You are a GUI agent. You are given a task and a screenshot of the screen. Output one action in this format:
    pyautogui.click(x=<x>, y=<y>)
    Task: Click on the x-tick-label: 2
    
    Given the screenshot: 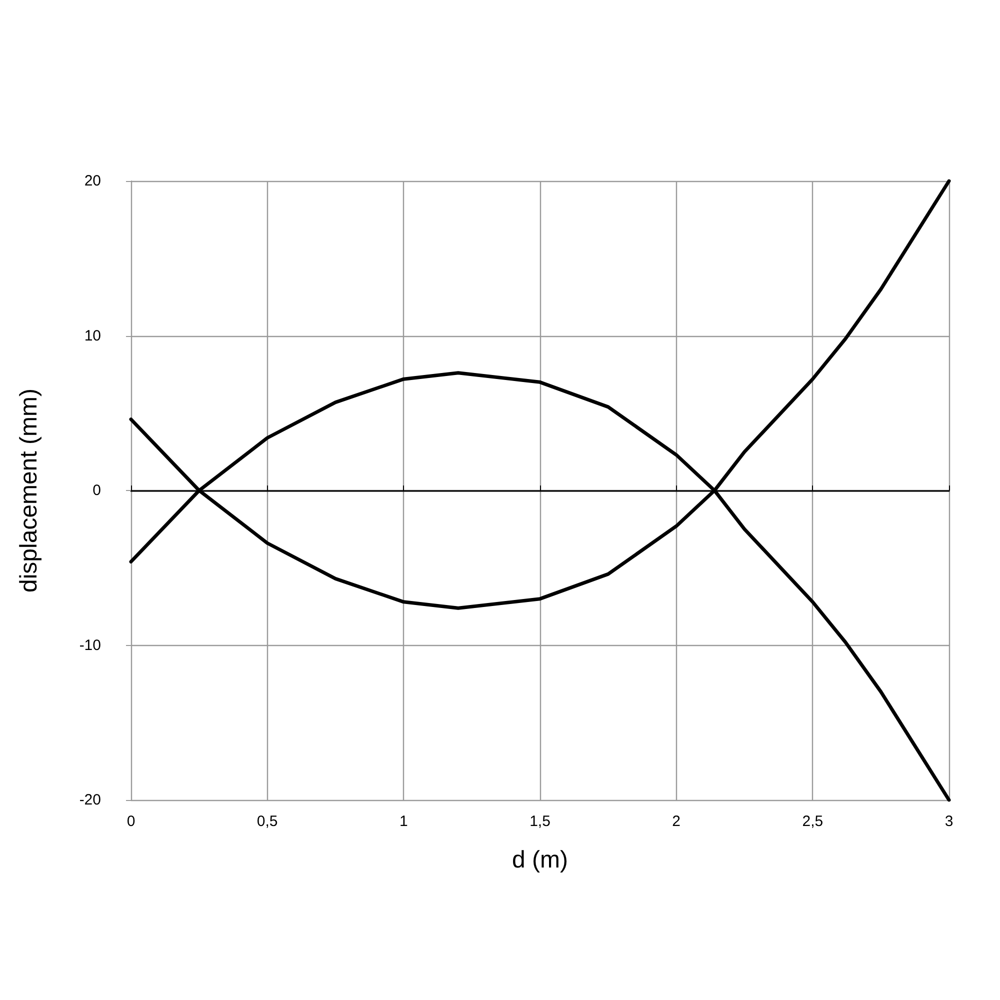 What is the action you would take?
    pyautogui.click(x=676, y=821)
    